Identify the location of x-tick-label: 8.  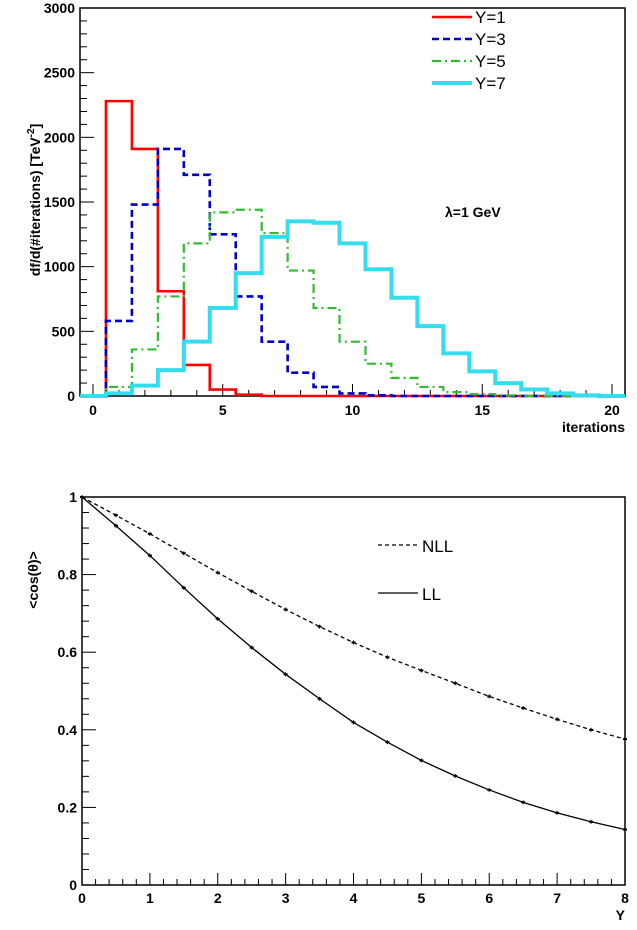
(625, 898).